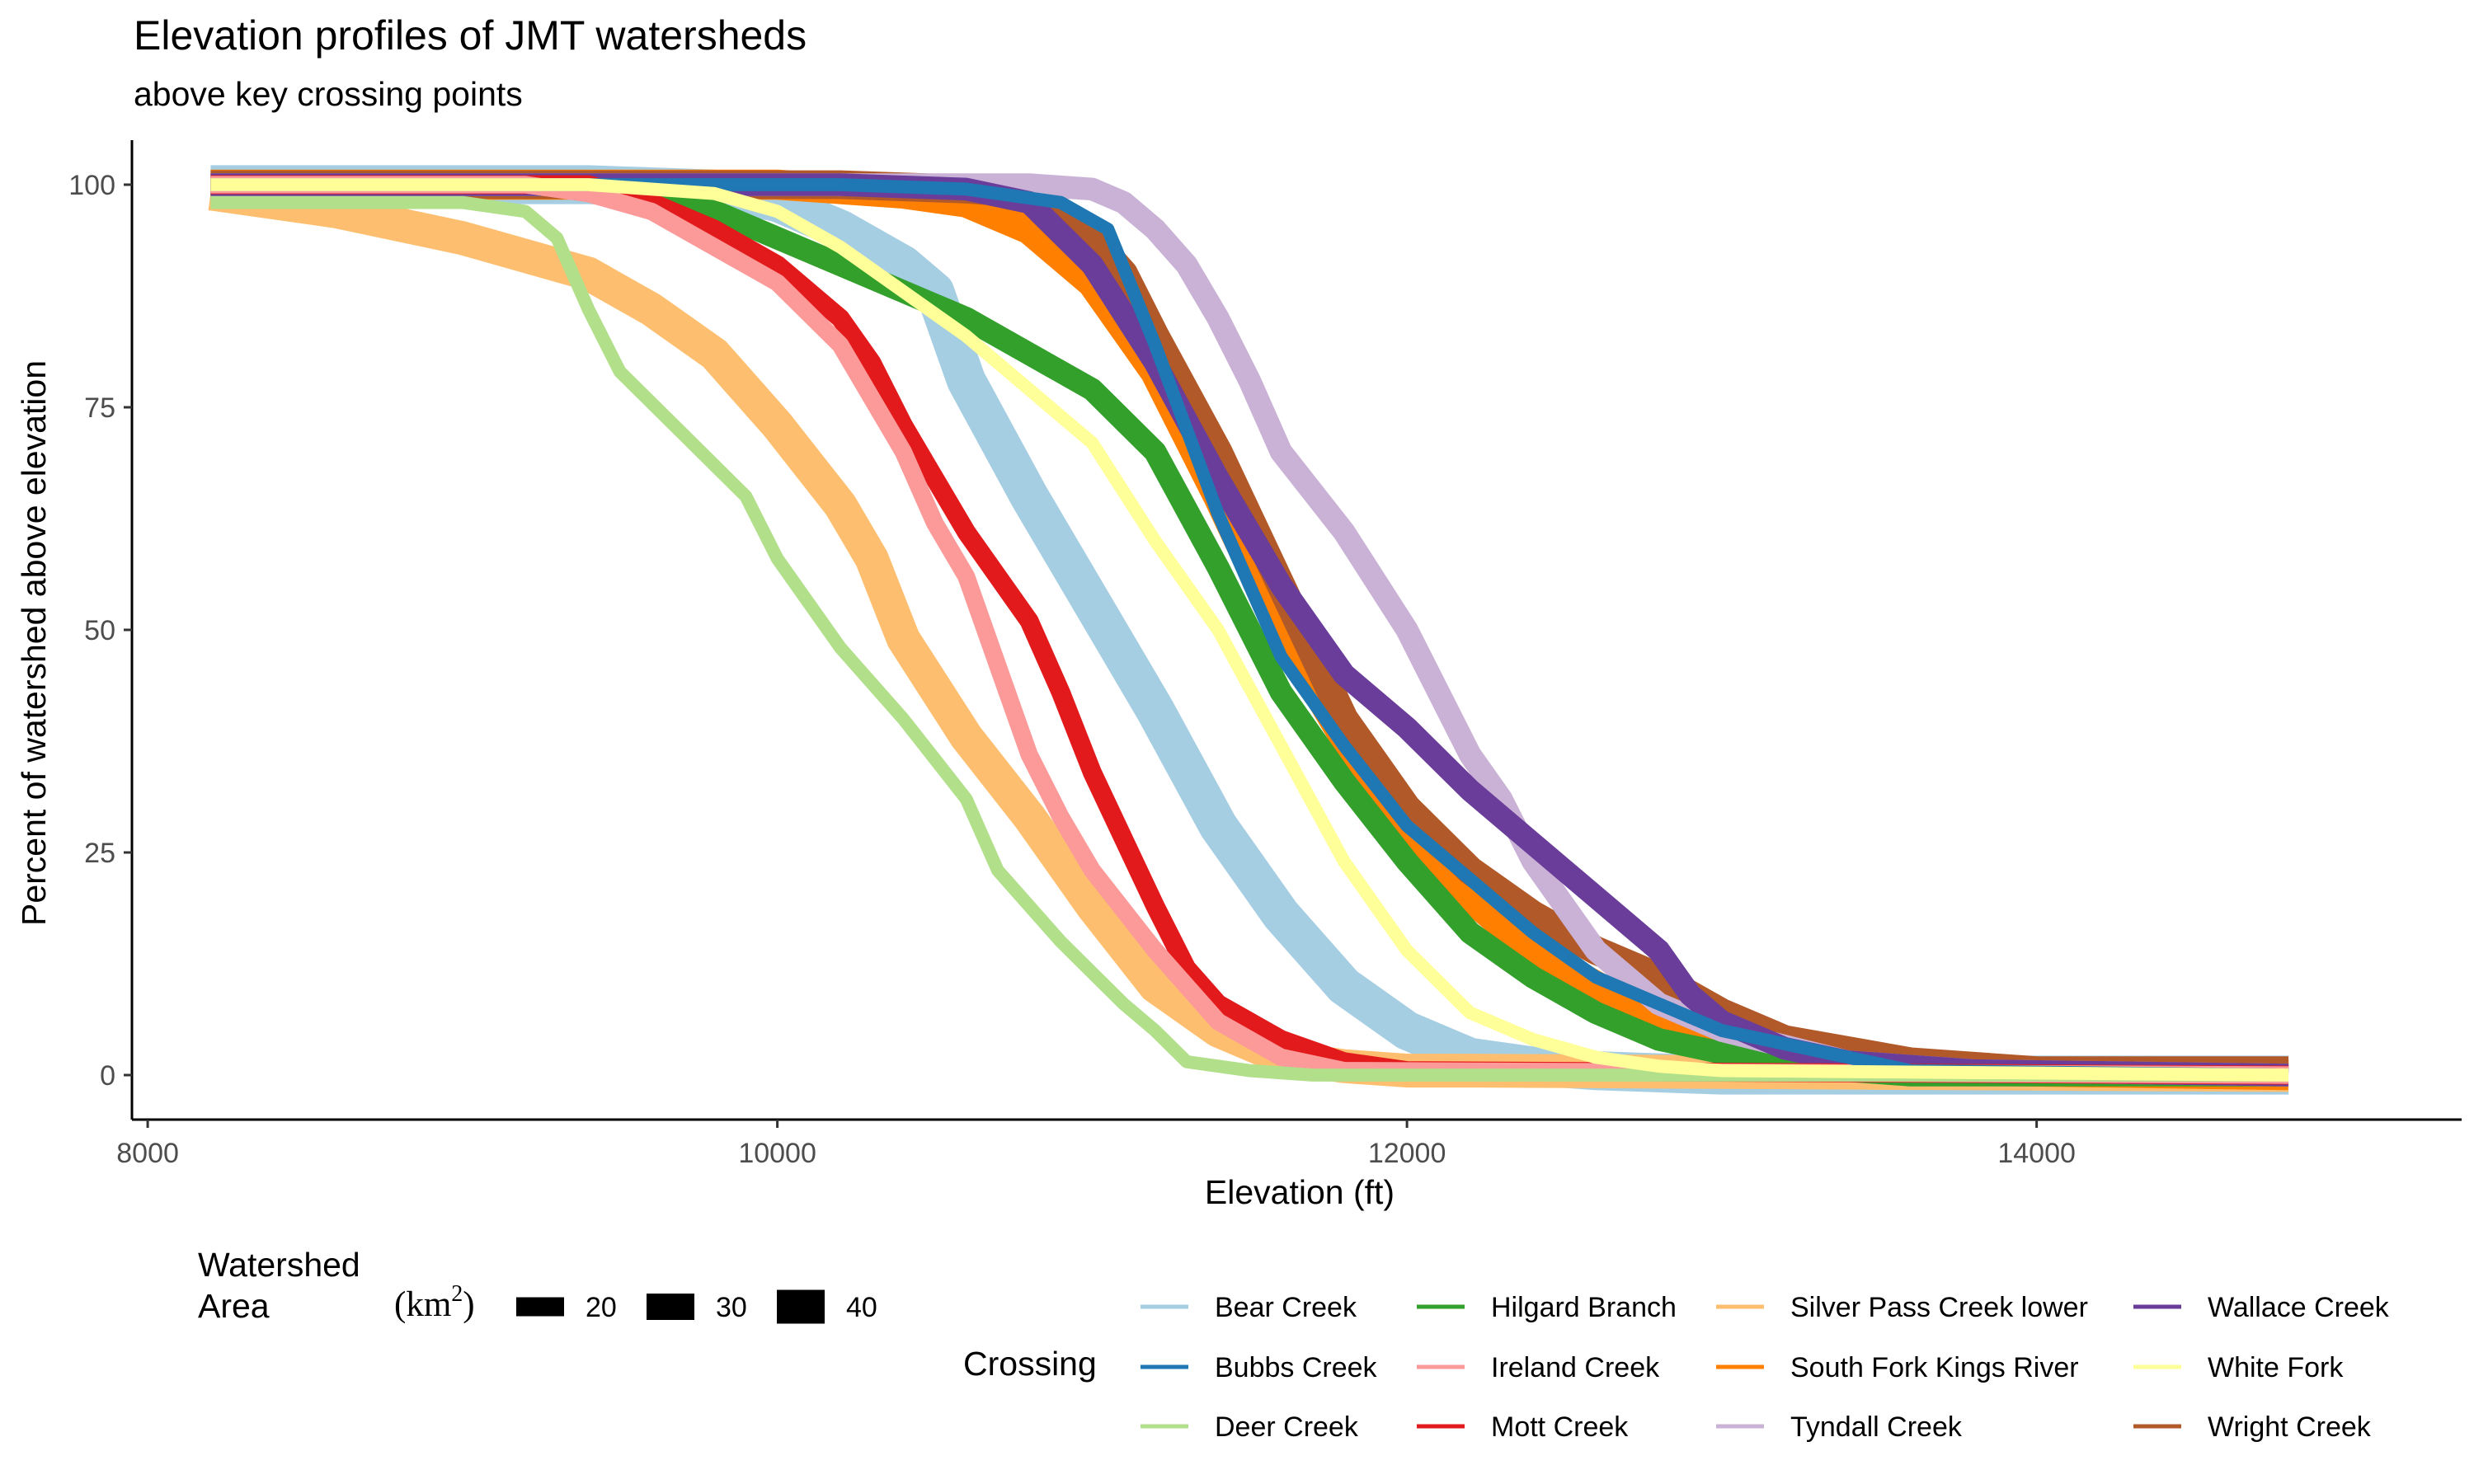 This screenshot has width=2474, height=1484. Describe the element at coordinates (1584, 1307) in the screenshot. I see `color-legend-label: Hilgard Branch` at that location.